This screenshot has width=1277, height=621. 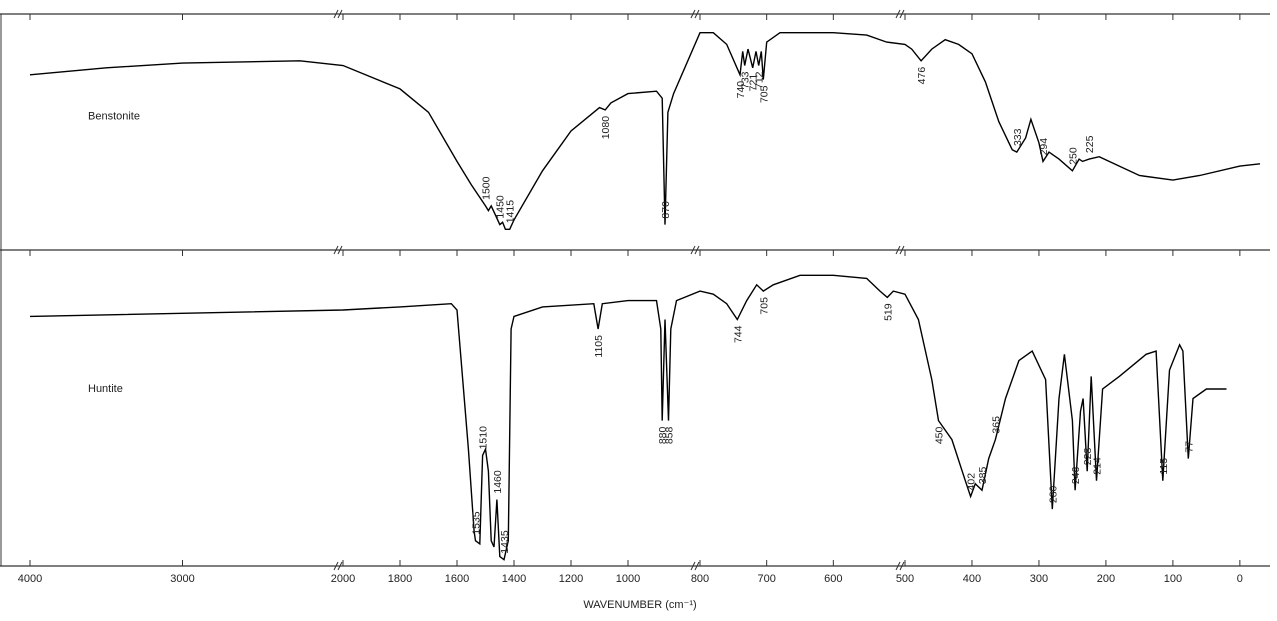 What do you see at coordinates (628, 579) in the screenshot?
I see `x-tick-label: 1000` at bounding box center [628, 579].